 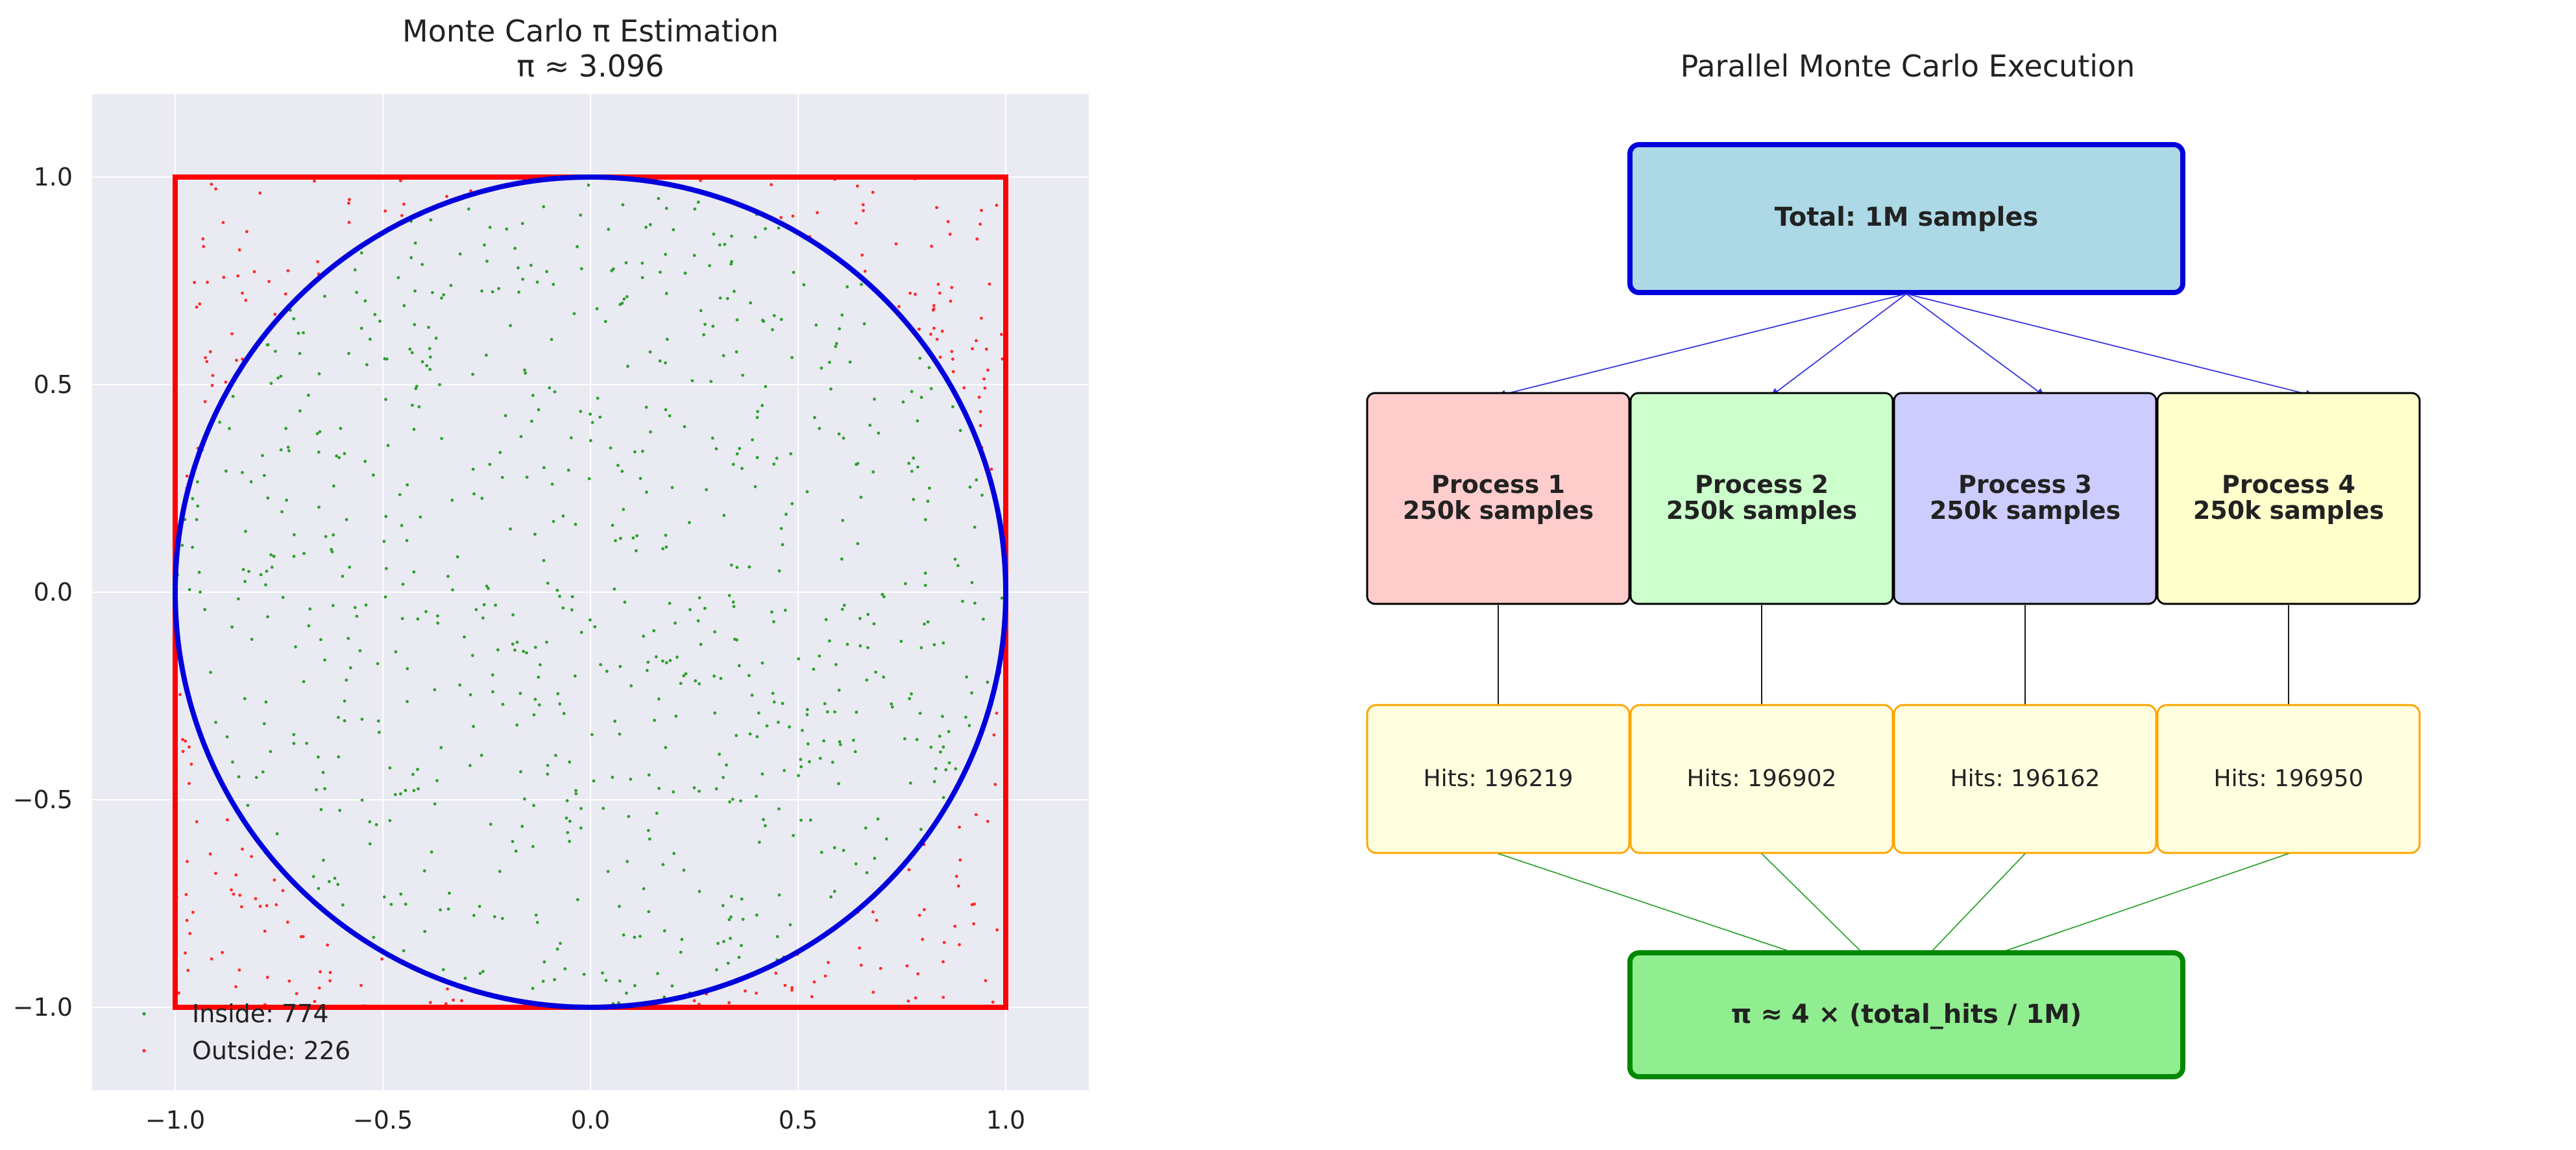 What do you see at coordinates (1005, 1120) in the screenshot?
I see `x-tick-label: 1.0` at bounding box center [1005, 1120].